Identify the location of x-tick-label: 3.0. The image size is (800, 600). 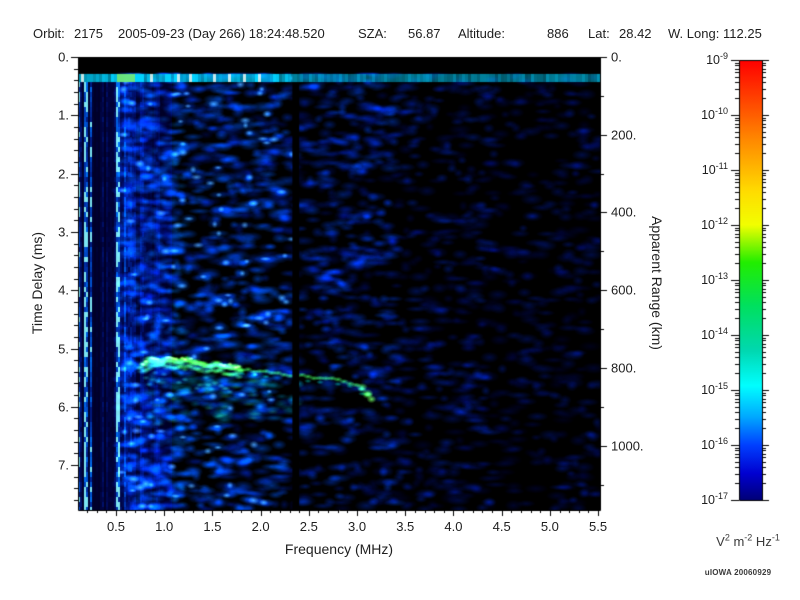
(357, 526).